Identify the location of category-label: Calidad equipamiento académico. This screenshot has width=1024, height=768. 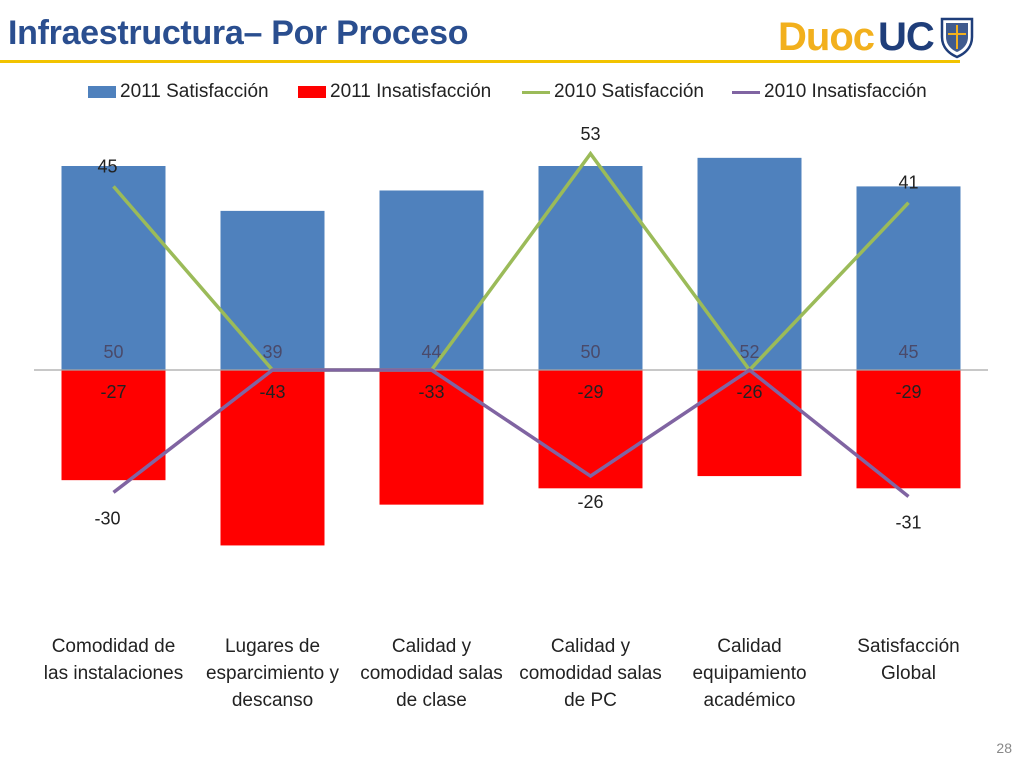
(749, 673).